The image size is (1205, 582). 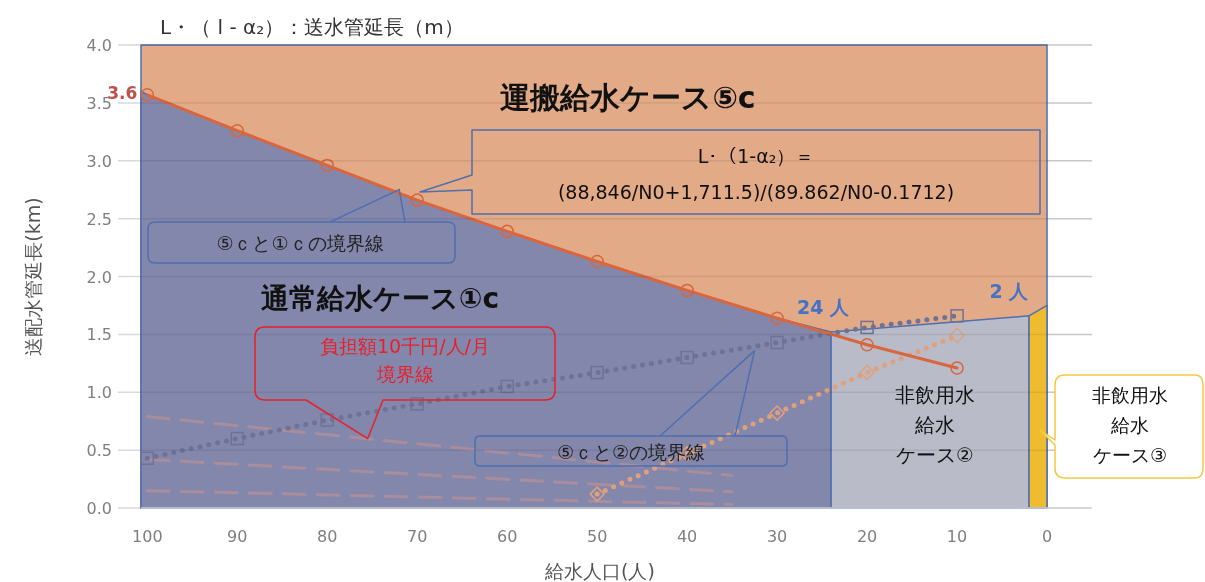 I want to click on x-tick-label: 20, so click(x=867, y=536).